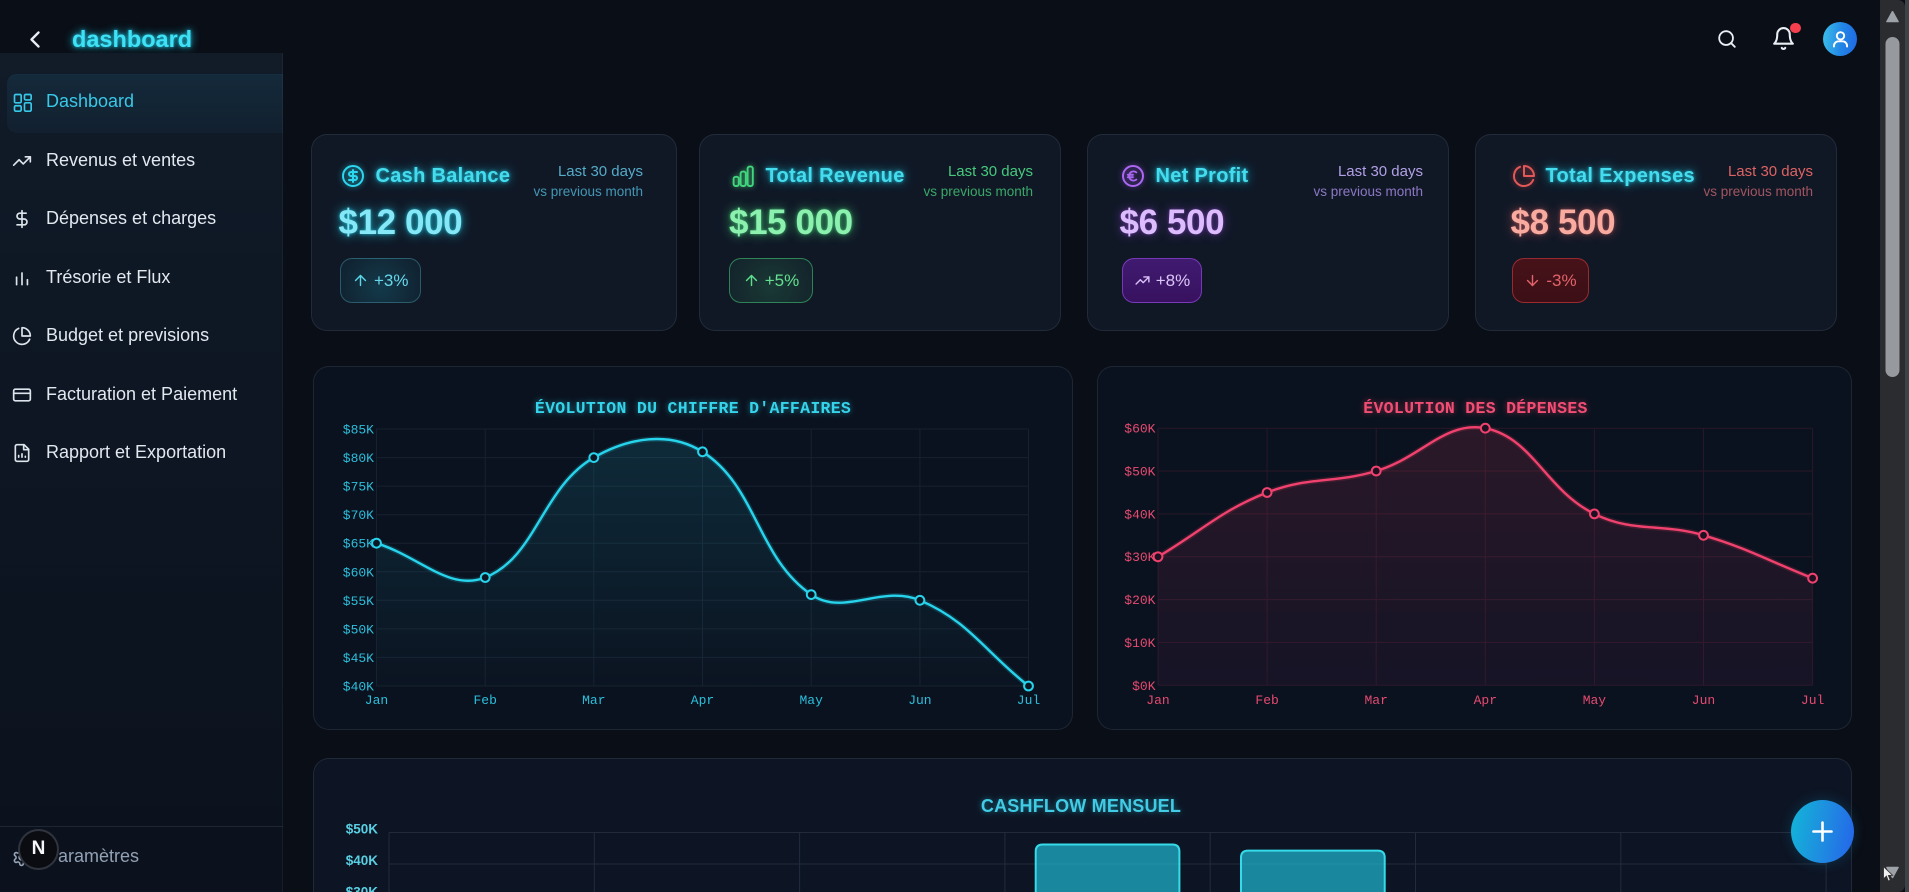  Describe the element at coordinates (1139, 600) in the screenshot. I see `svg-text: $20K` at that location.